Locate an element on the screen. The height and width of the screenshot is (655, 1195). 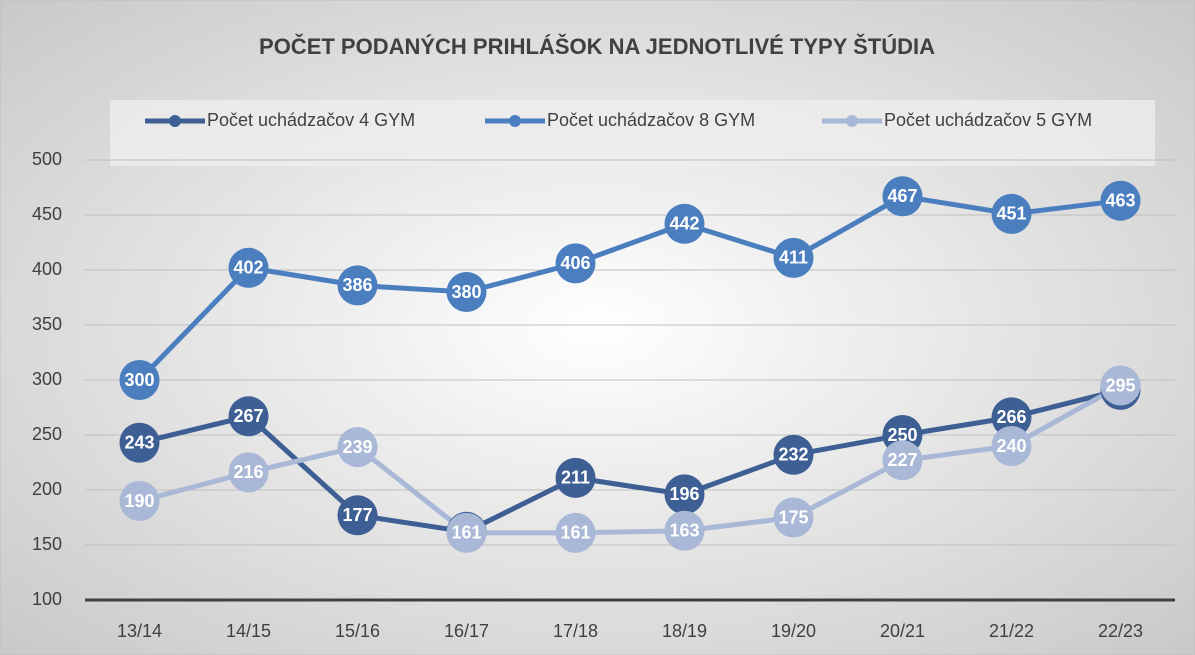
x-tick-label: 18/19 is located at coordinates (684, 631).